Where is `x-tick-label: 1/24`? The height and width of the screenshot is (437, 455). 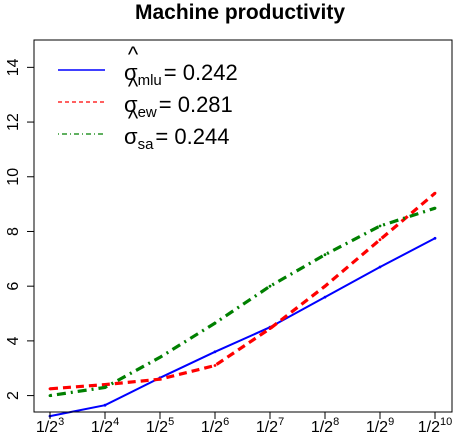
x-tick-label: 1/24 is located at coordinates (105, 426).